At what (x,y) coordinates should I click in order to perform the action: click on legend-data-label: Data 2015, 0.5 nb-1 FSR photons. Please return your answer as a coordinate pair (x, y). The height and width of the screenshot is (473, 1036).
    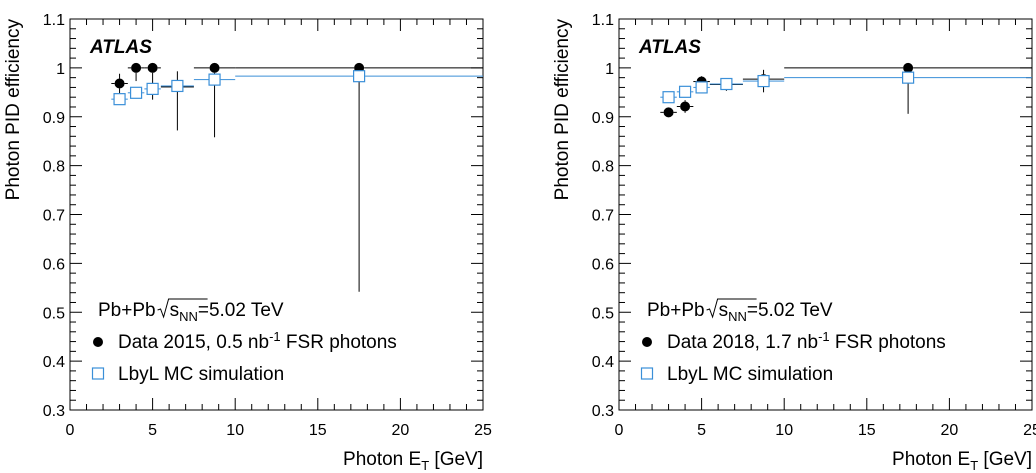
    Looking at the image, I should click on (257, 341).